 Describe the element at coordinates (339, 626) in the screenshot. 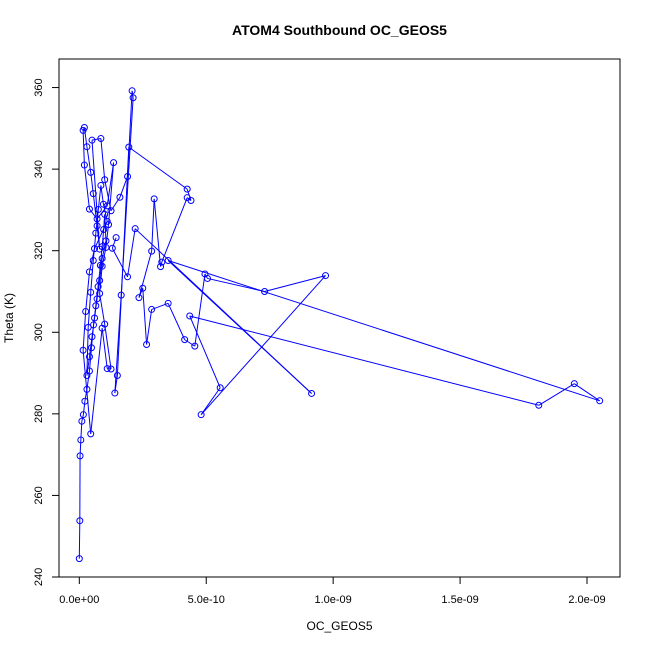

I see `x-axis-label: OC_GEOS5` at that location.